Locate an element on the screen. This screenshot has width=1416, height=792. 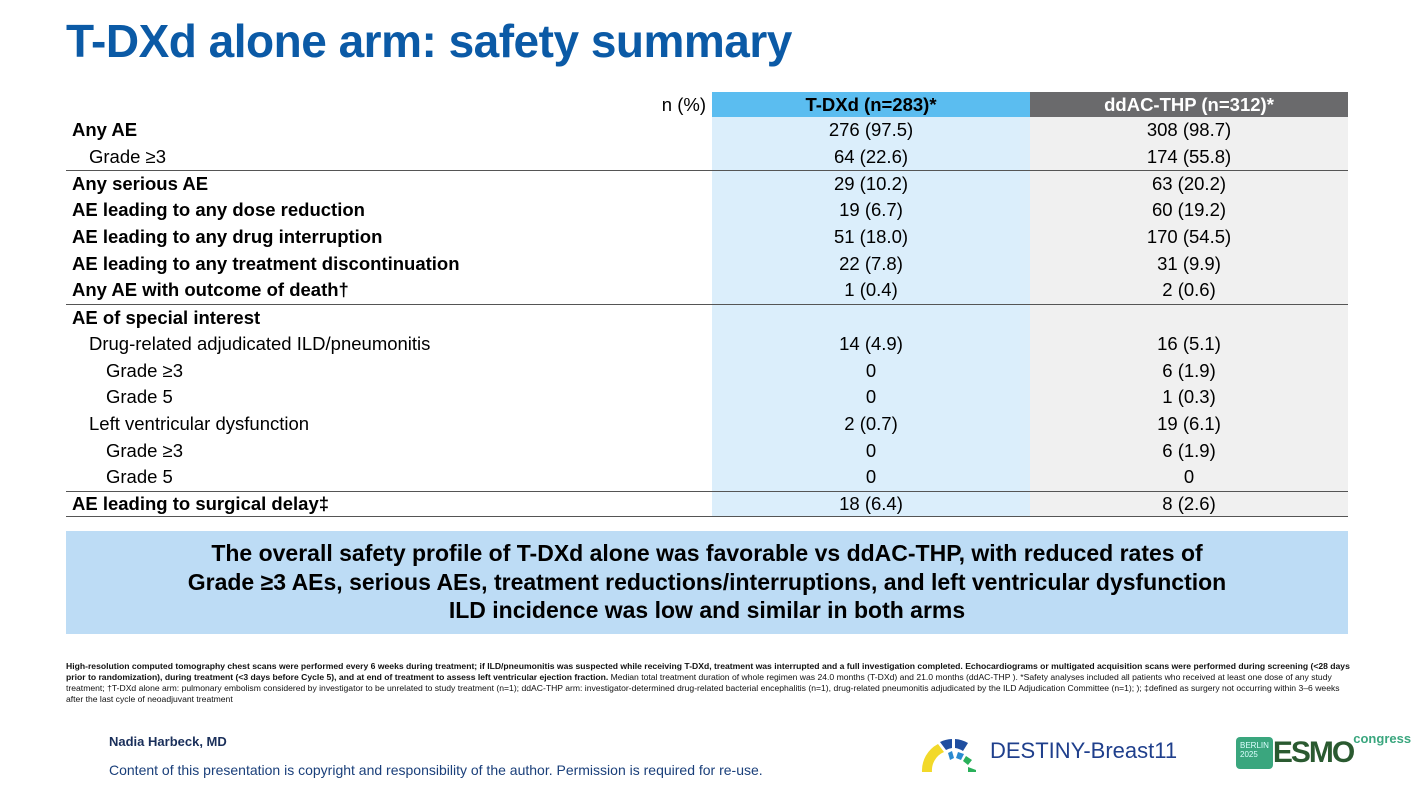
header-label: n (%) is located at coordinates (683, 104).